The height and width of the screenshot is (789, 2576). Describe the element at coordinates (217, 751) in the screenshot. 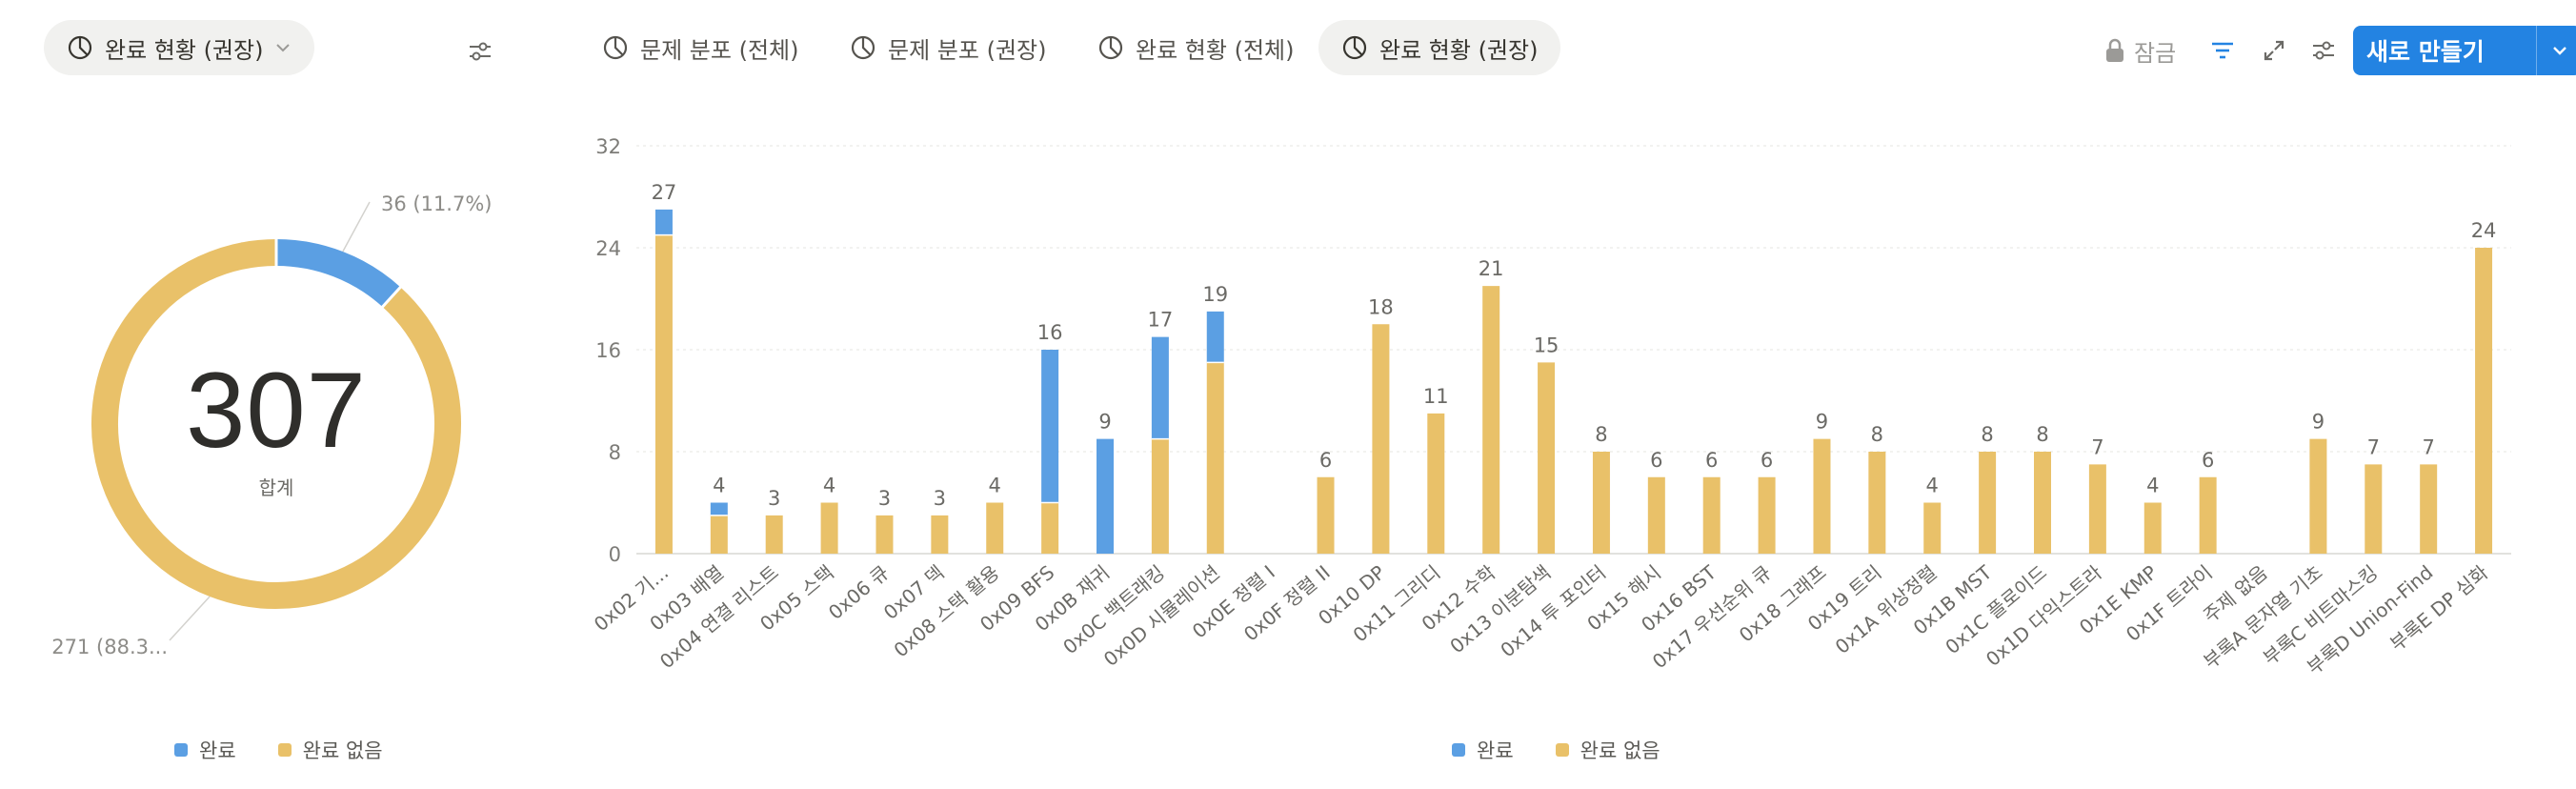

I see `legend-label: 완료` at that location.